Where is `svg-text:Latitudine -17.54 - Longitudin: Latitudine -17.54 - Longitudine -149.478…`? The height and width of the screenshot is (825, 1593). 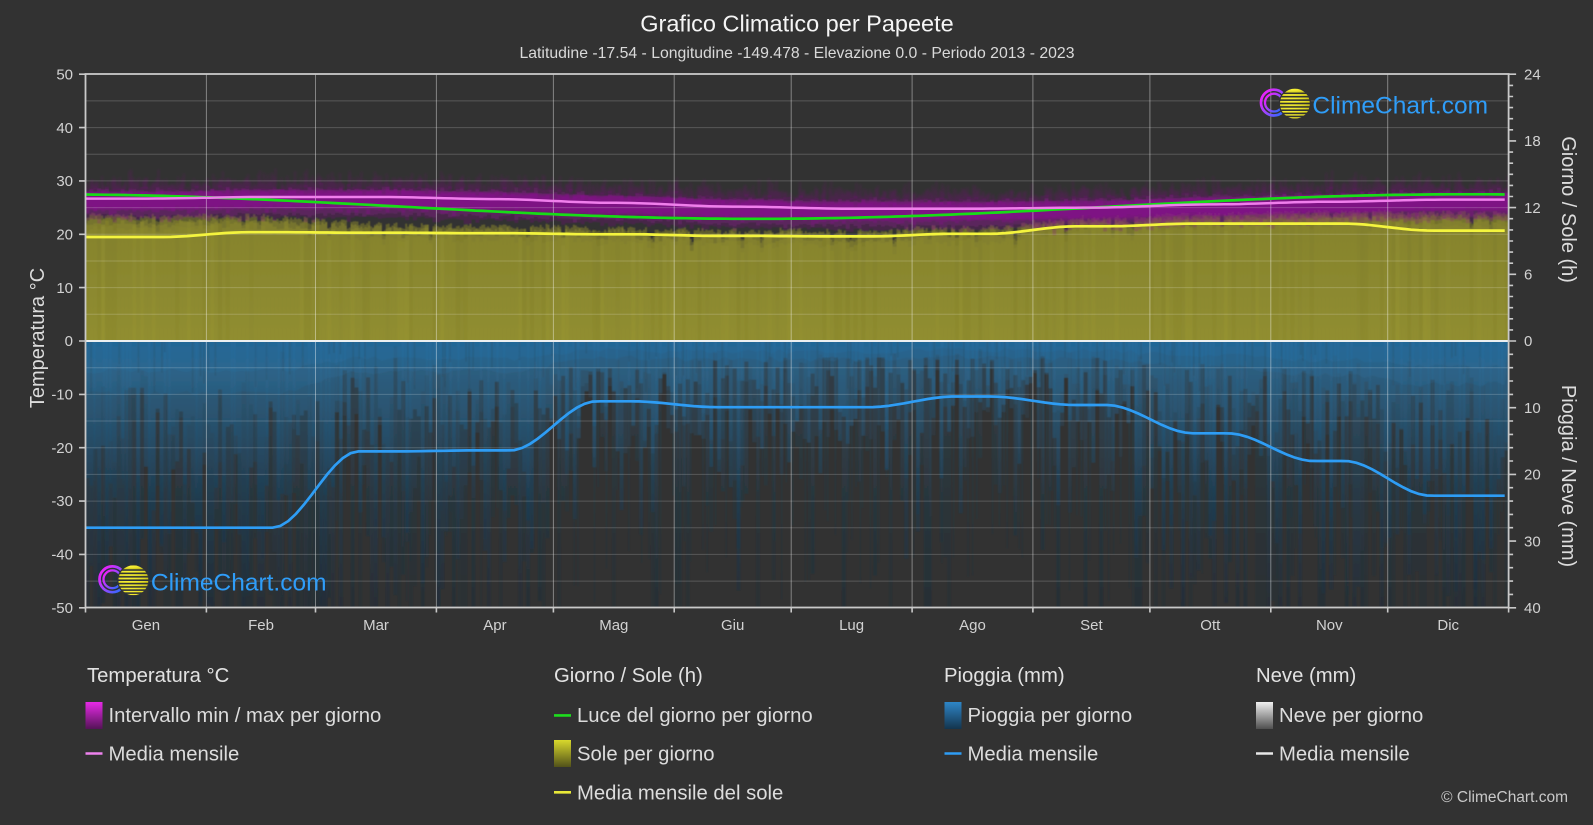
svg-text:Latitudine -17.54 - Longitudin: Latitudine -17.54 - Longitudine -149.478… is located at coordinates (796, 53).